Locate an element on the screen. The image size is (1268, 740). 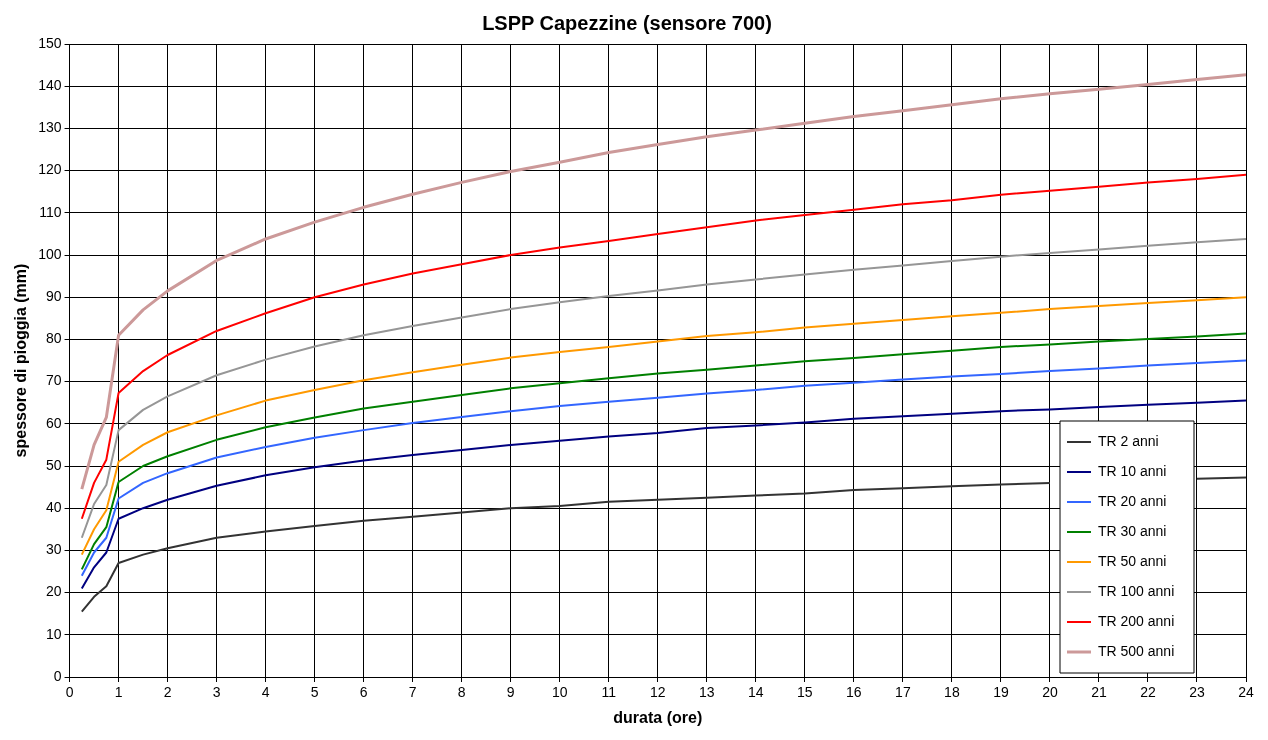
y-tick-label: 80 is located at coordinates (53, 338).